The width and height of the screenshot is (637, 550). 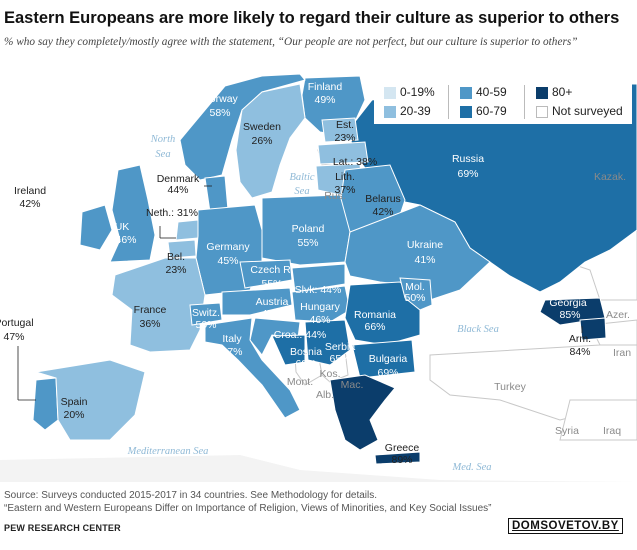 I want to click on country-france, so click(x=158, y=305).